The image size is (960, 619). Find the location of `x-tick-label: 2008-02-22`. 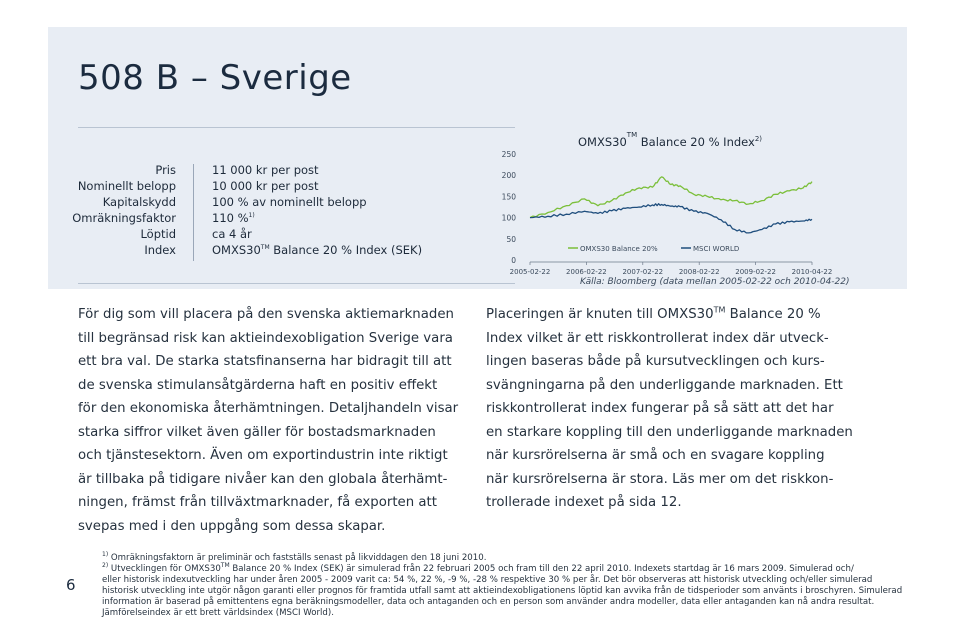

x-tick-label: 2008-02-22 is located at coordinates (699, 272).